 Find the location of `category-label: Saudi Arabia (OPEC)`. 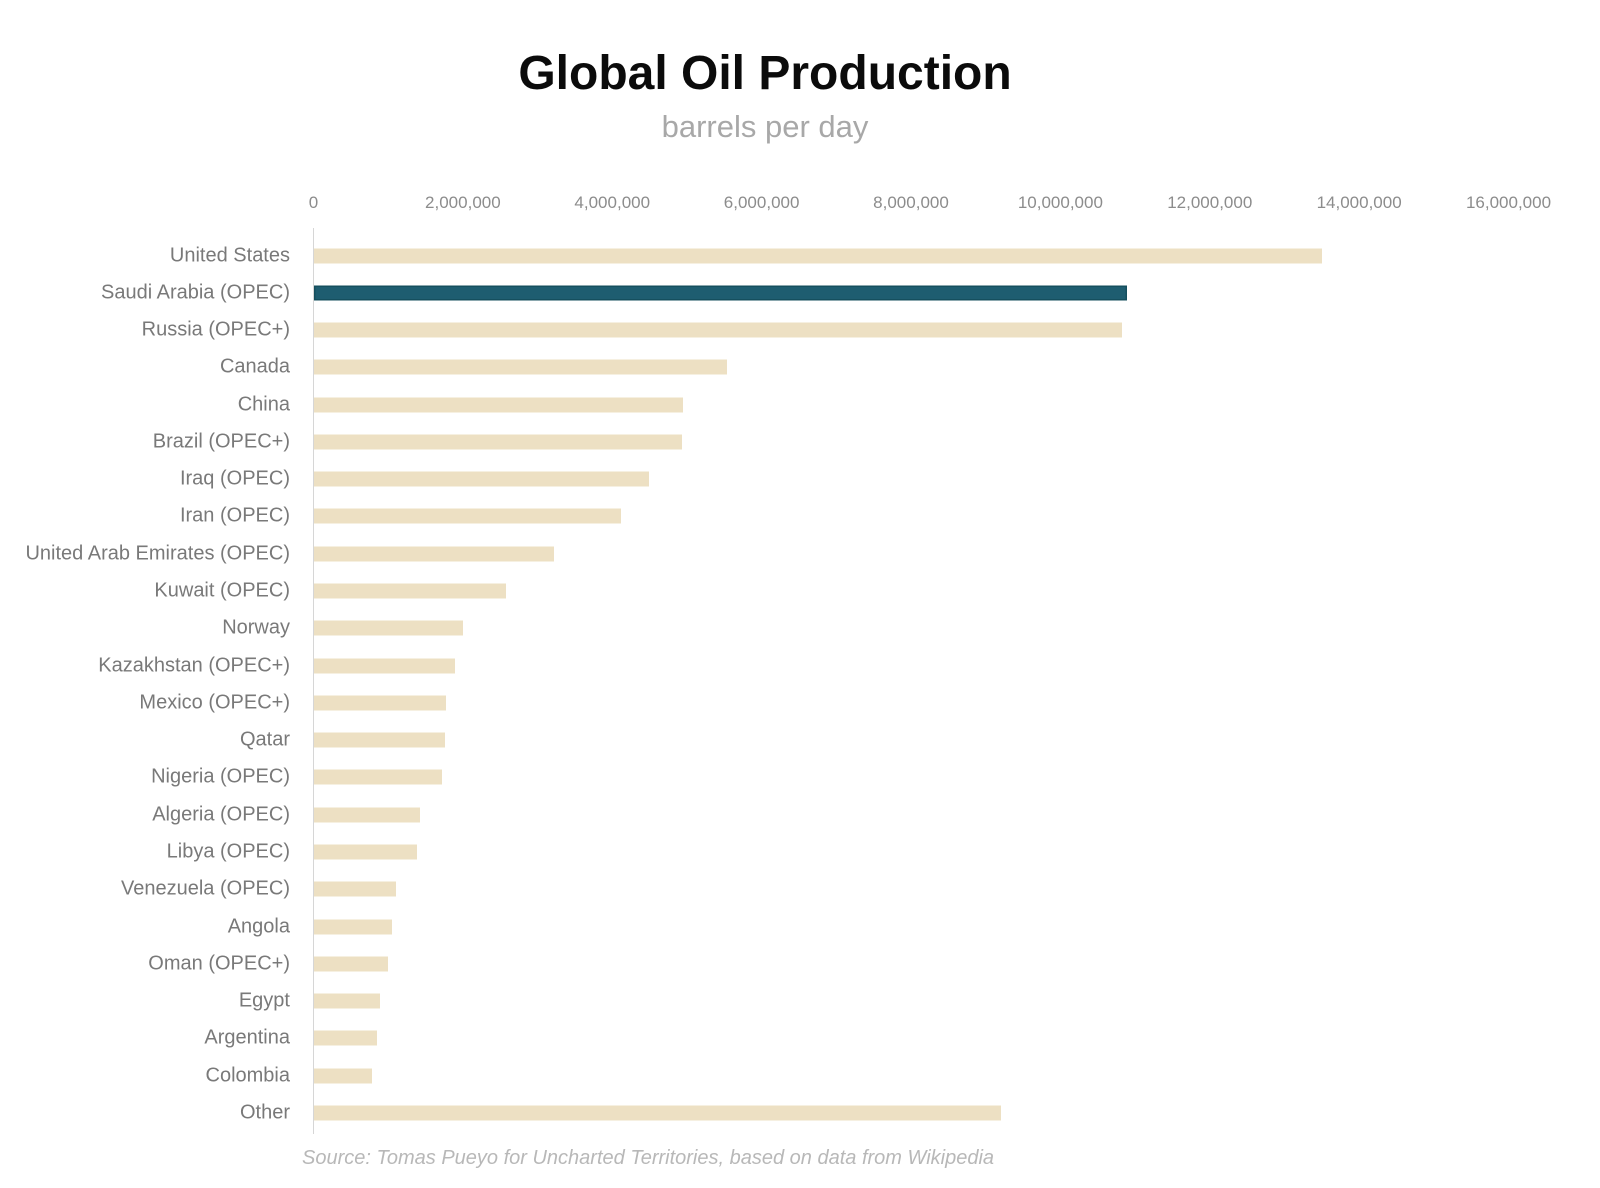

category-label: Saudi Arabia (OPEC) is located at coordinates (195, 292).